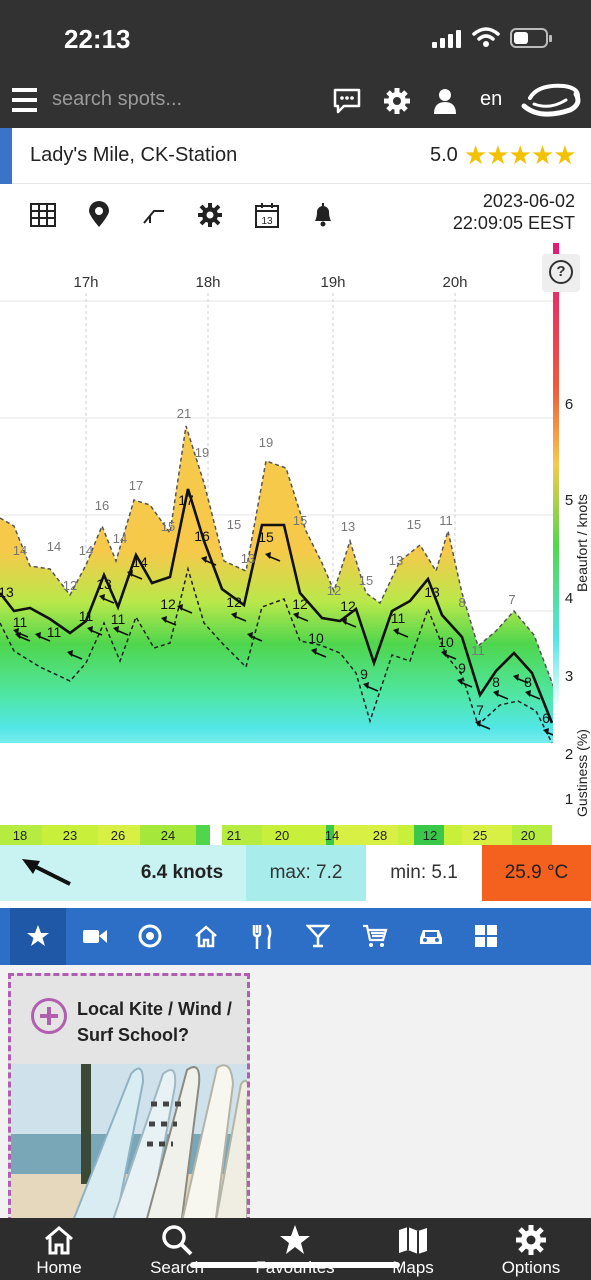  I want to click on category-webcams, so click(94, 936).